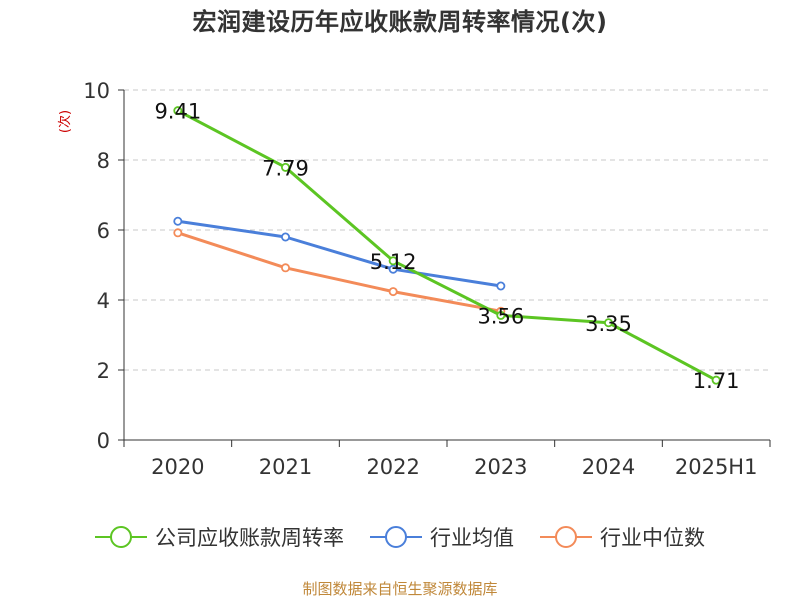  Describe the element at coordinates (566, 537) in the screenshot. I see `legend-industry-median-icon` at that location.